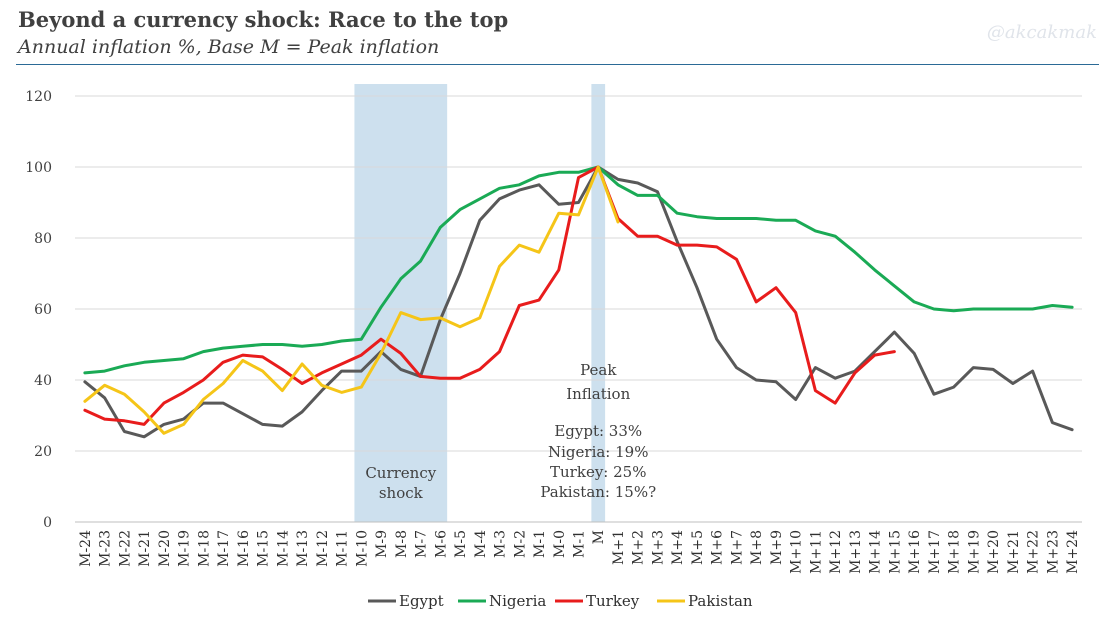 The height and width of the screenshot is (638, 1115). What do you see at coordinates (283, 548) in the screenshot?
I see `x-tick-label: M-14` at bounding box center [283, 548].